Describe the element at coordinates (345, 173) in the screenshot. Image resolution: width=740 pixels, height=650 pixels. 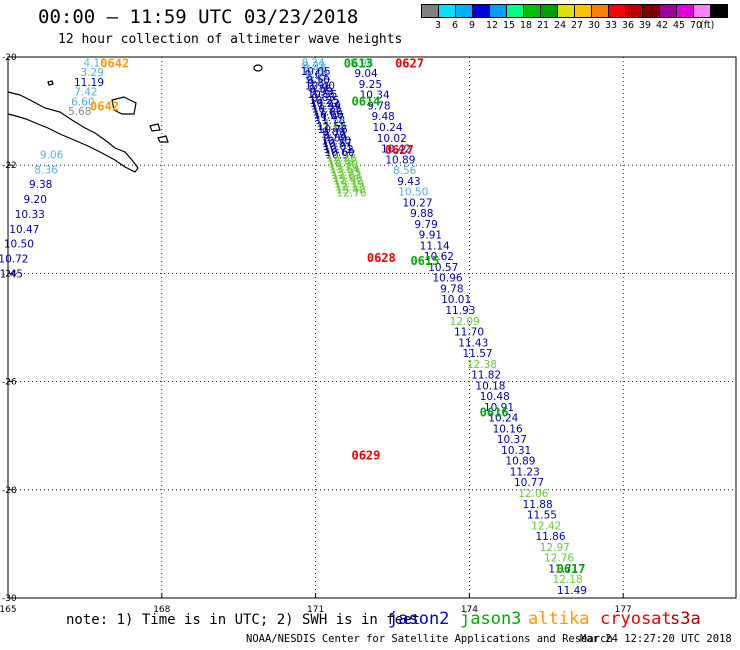
I see `swh-value: 13.93` at that location.